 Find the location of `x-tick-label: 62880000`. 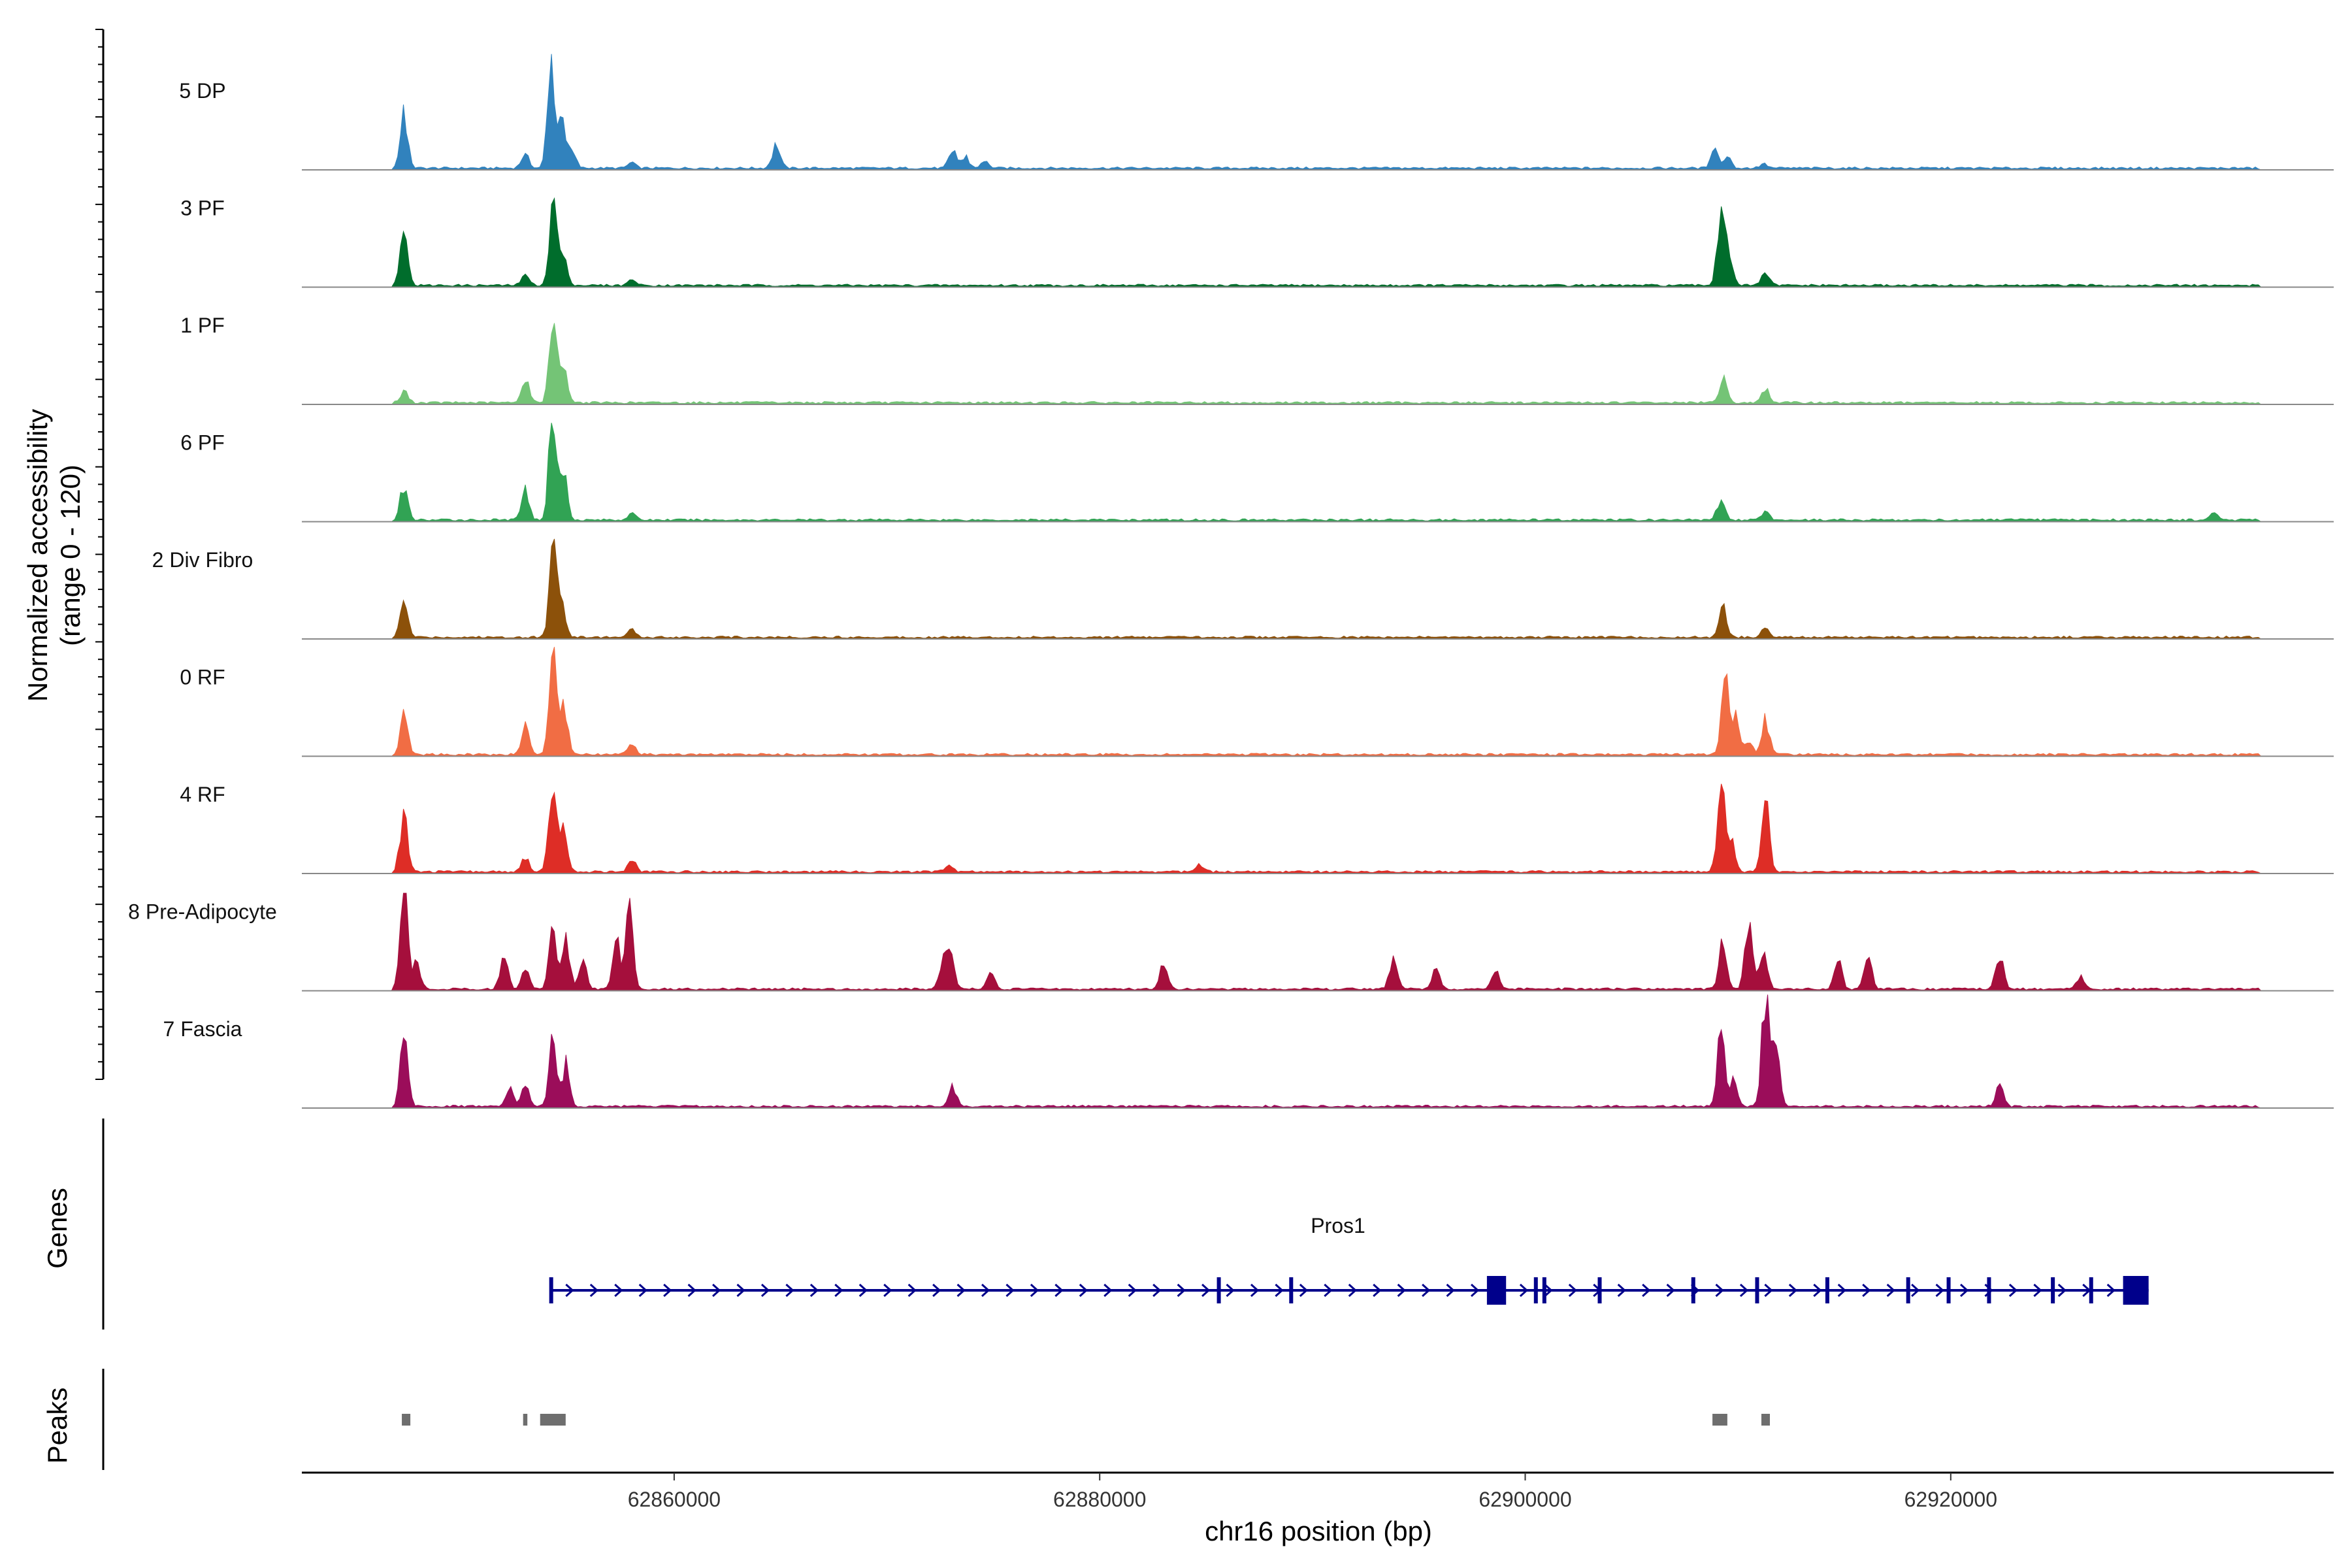

x-tick-label: 62880000 is located at coordinates (1099, 1499).